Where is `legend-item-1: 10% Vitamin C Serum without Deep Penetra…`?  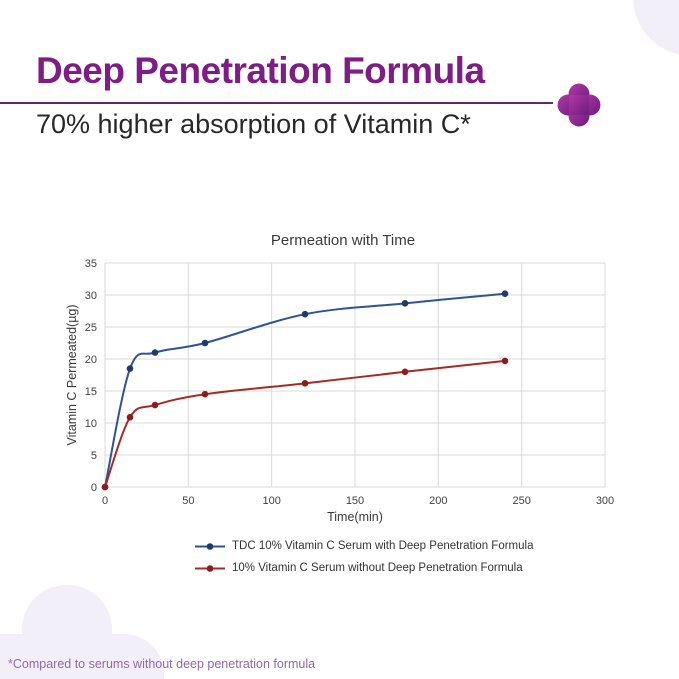 legend-item-1: 10% Vitamin C Serum without Deep Penetra… is located at coordinates (364, 568).